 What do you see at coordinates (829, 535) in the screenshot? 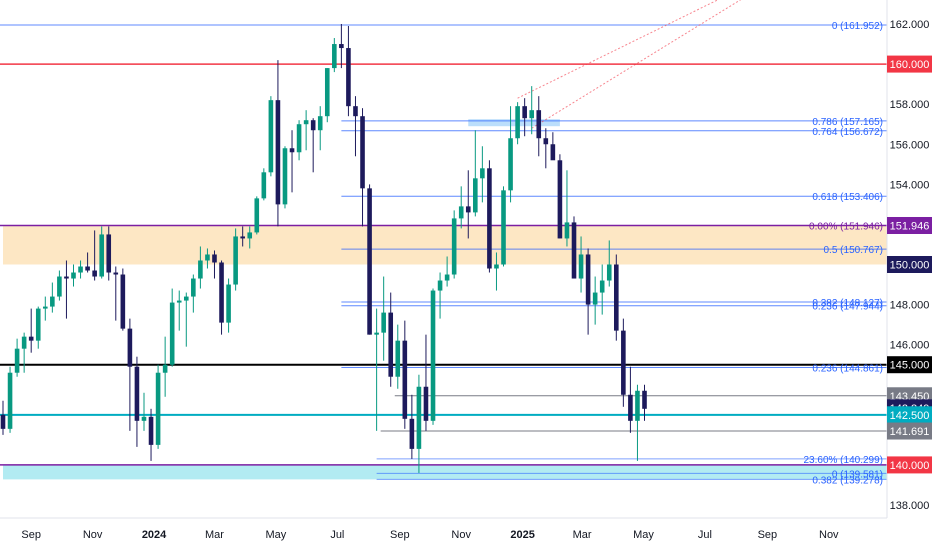
I see `time-tick-label: Nov` at bounding box center [829, 535].